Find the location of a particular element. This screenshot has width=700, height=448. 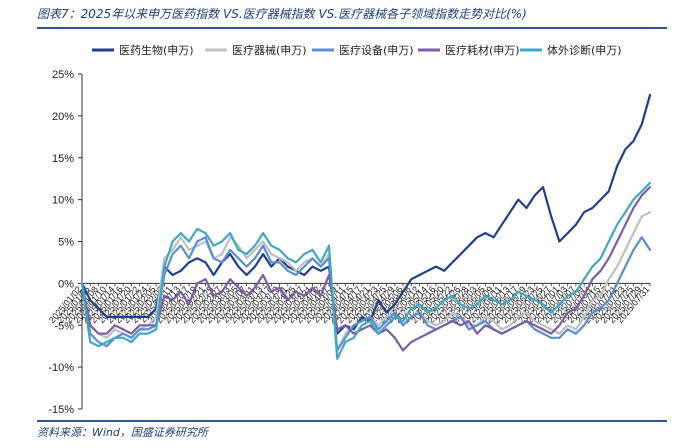

legend-label: 体外诊断(申万) is located at coordinates (584, 50).